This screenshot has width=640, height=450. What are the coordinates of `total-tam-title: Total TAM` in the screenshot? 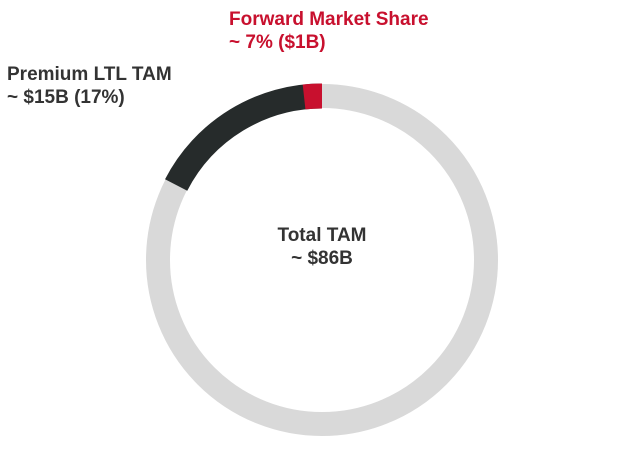 It's located at (322, 235).